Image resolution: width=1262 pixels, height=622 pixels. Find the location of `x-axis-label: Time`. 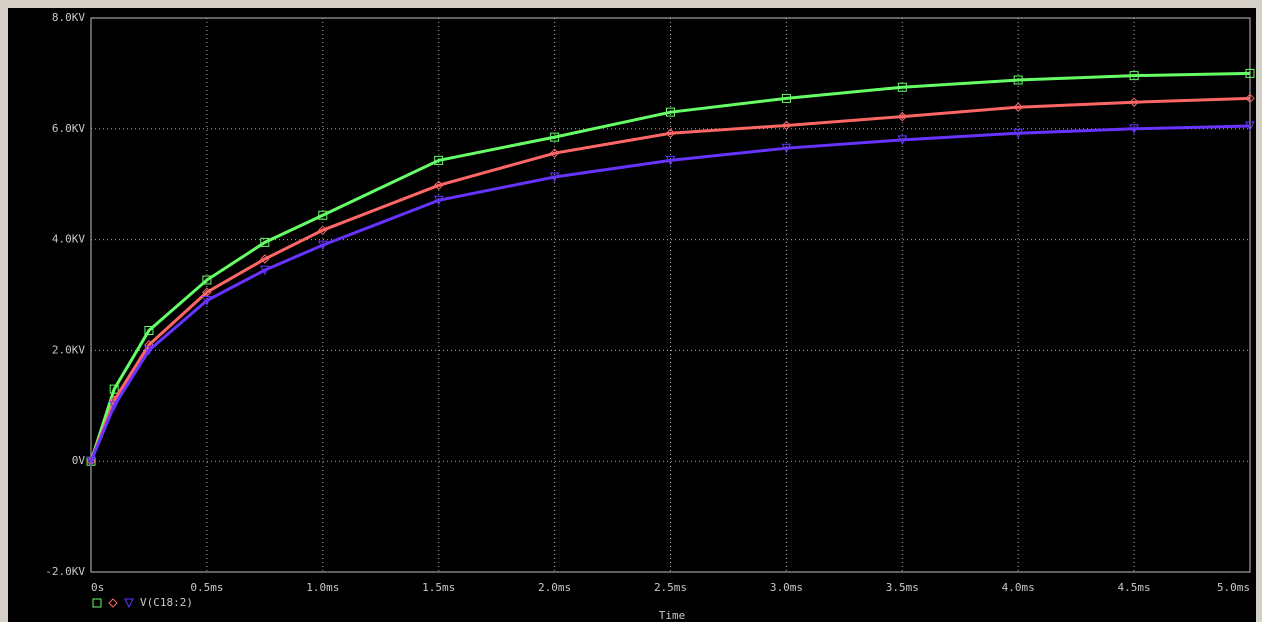

x-axis-label: Time is located at coordinates (672, 615).